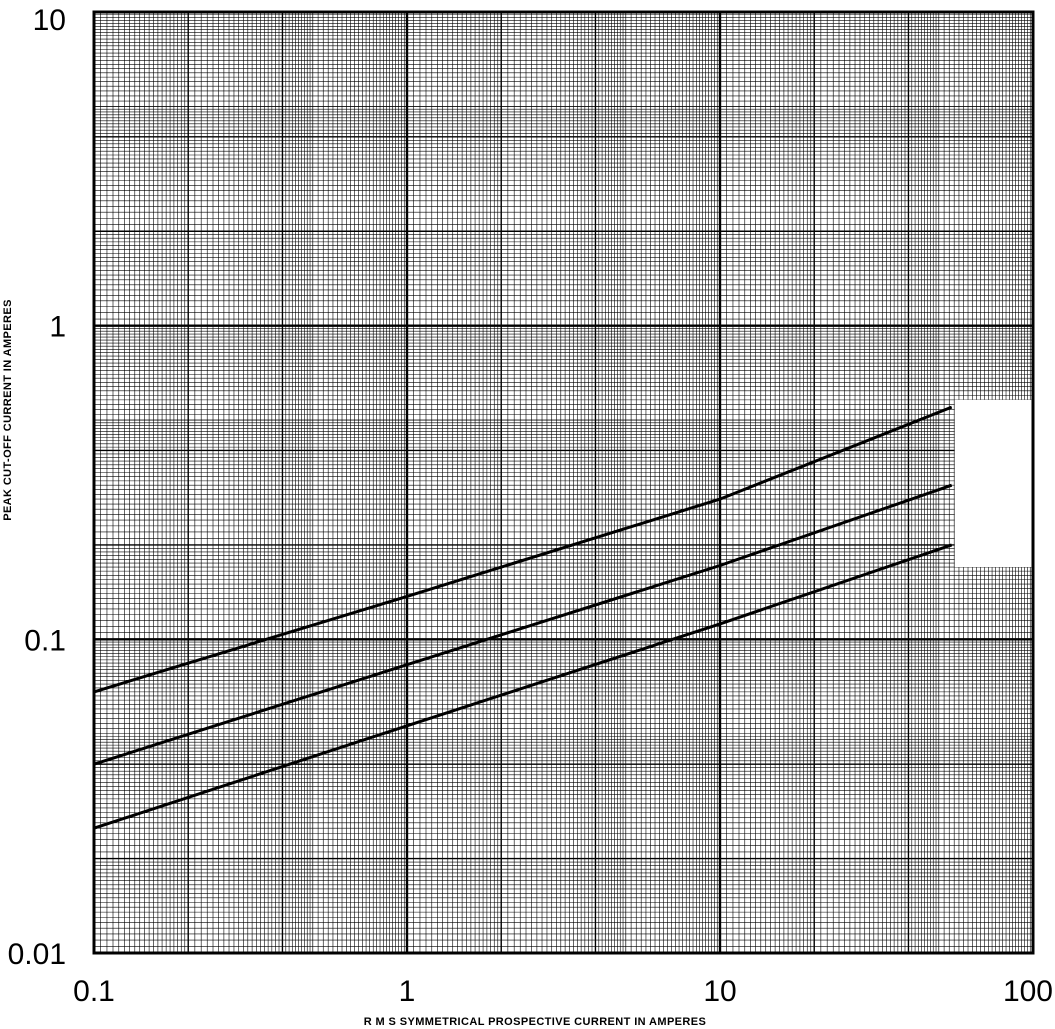 The width and height of the screenshot is (1055, 1029). I want to click on y-tick-labels: 0.01 0.1 1 10, so click(37, 487).